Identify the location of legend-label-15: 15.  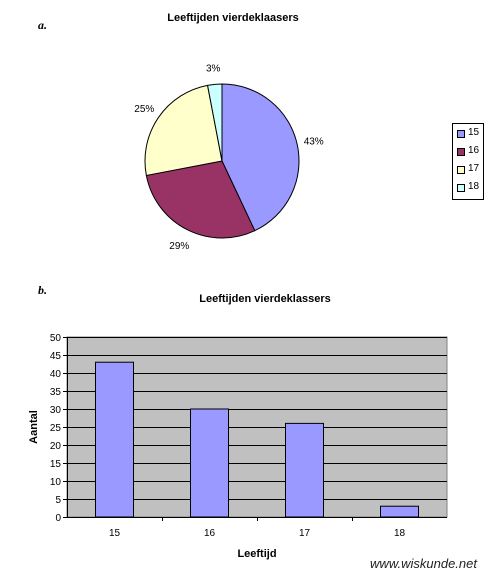
(474, 132).